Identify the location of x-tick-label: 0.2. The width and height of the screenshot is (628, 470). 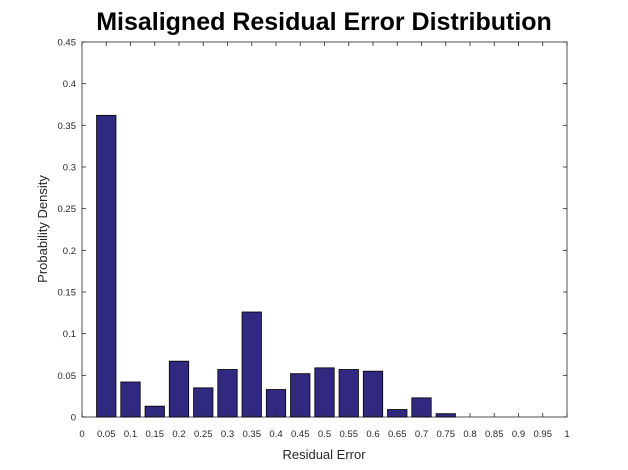
(178, 434).